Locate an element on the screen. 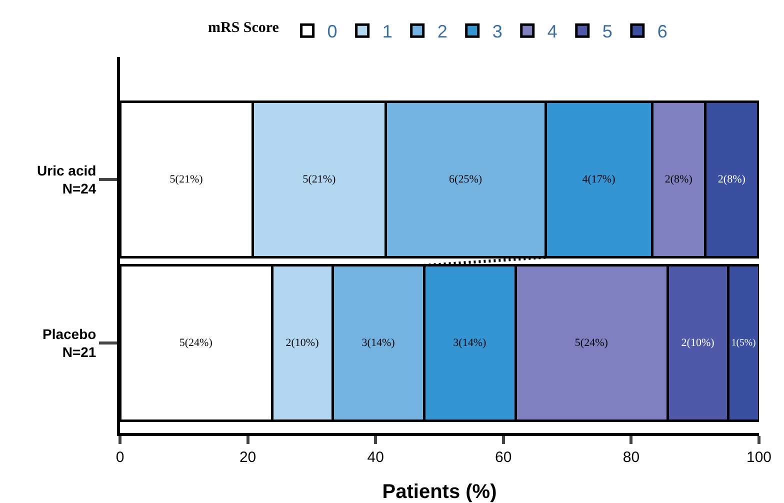 The width and height of the screenshot is (784, 503). x-tick-label: 40 is located at coordinates (375, 457).